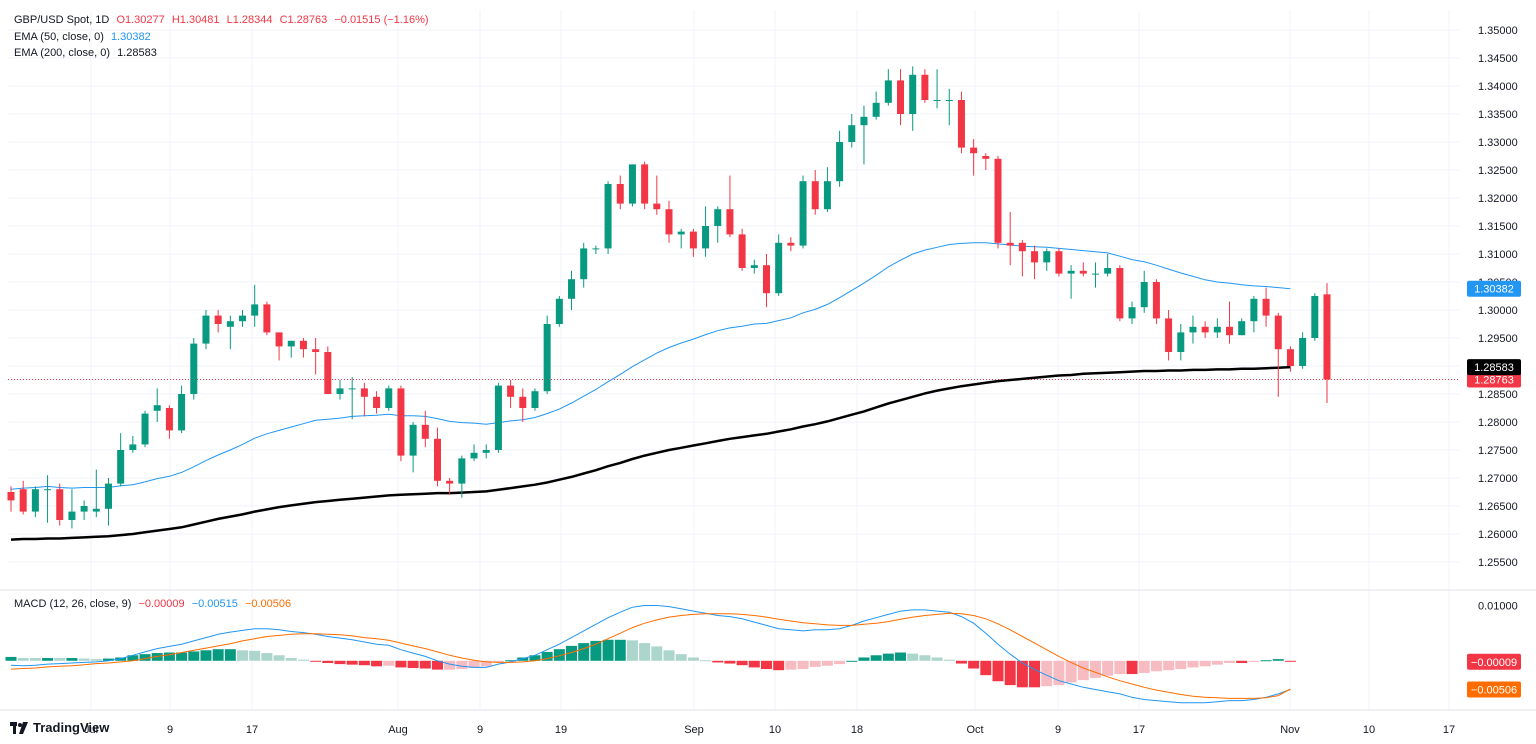  Describe the element at coordinates (1498, 451) in the screenshot. I see `y-tick-label: 1.27500` at that location.